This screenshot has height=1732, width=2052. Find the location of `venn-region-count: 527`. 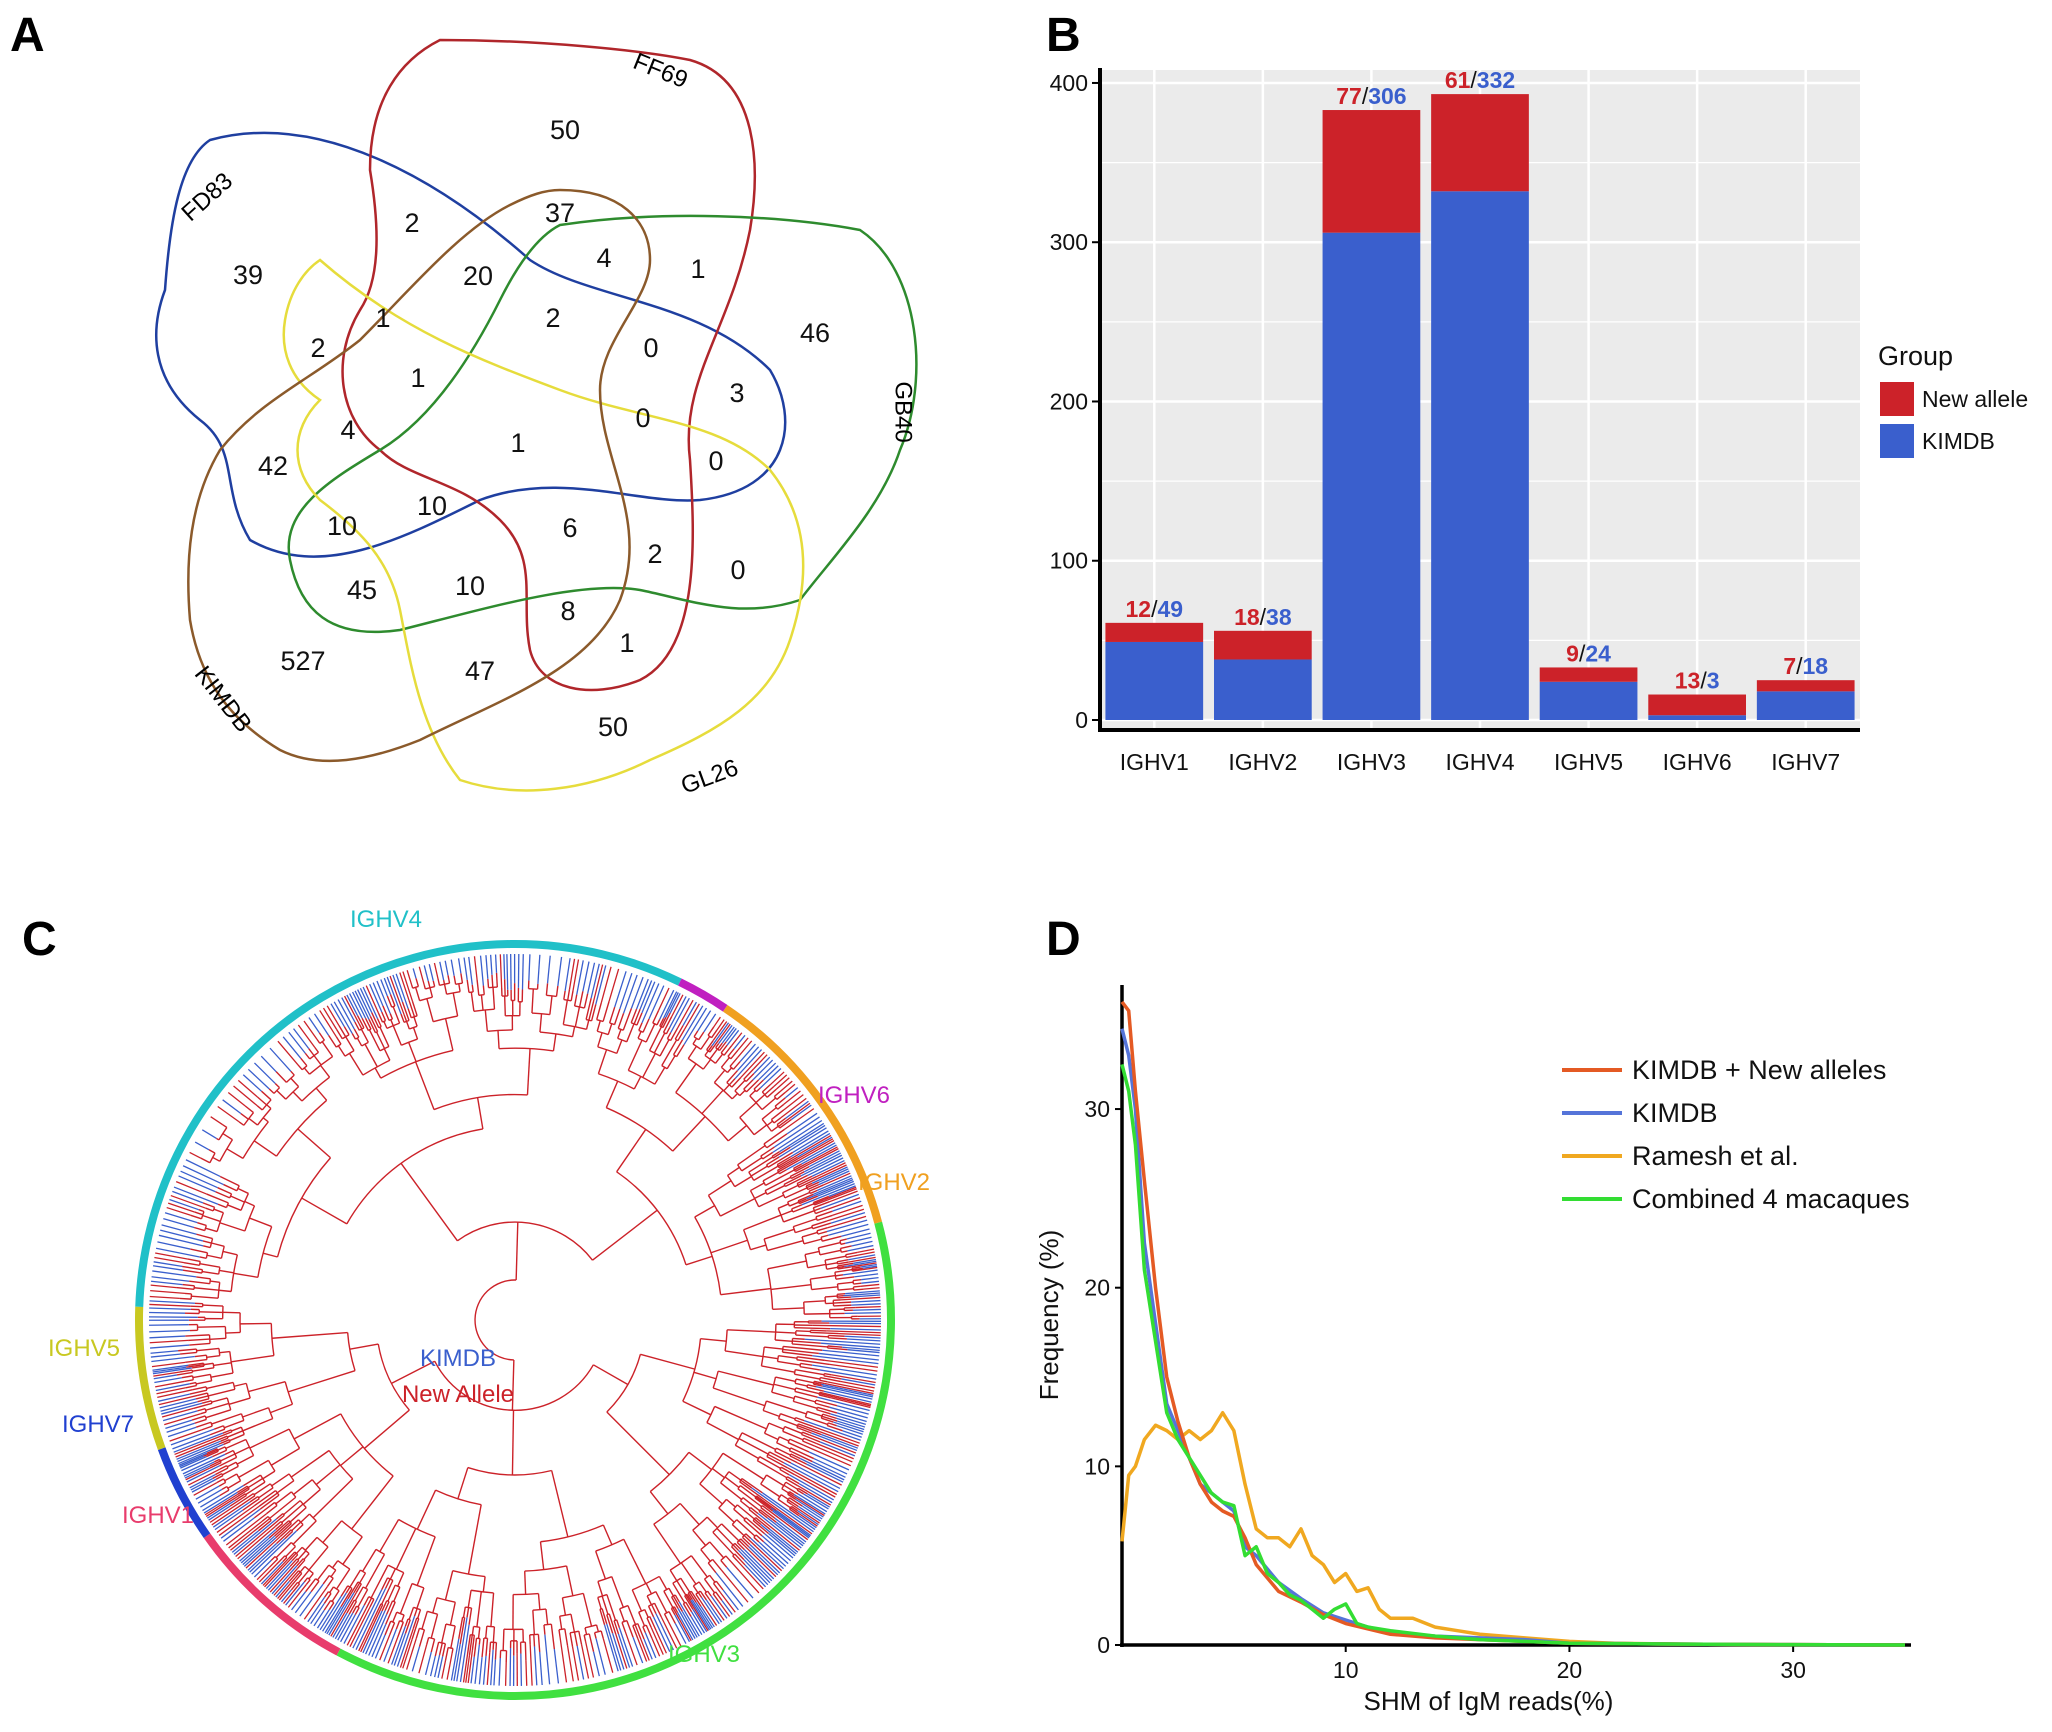

venn-region-count: 527 is located at coordinates (302, 661).